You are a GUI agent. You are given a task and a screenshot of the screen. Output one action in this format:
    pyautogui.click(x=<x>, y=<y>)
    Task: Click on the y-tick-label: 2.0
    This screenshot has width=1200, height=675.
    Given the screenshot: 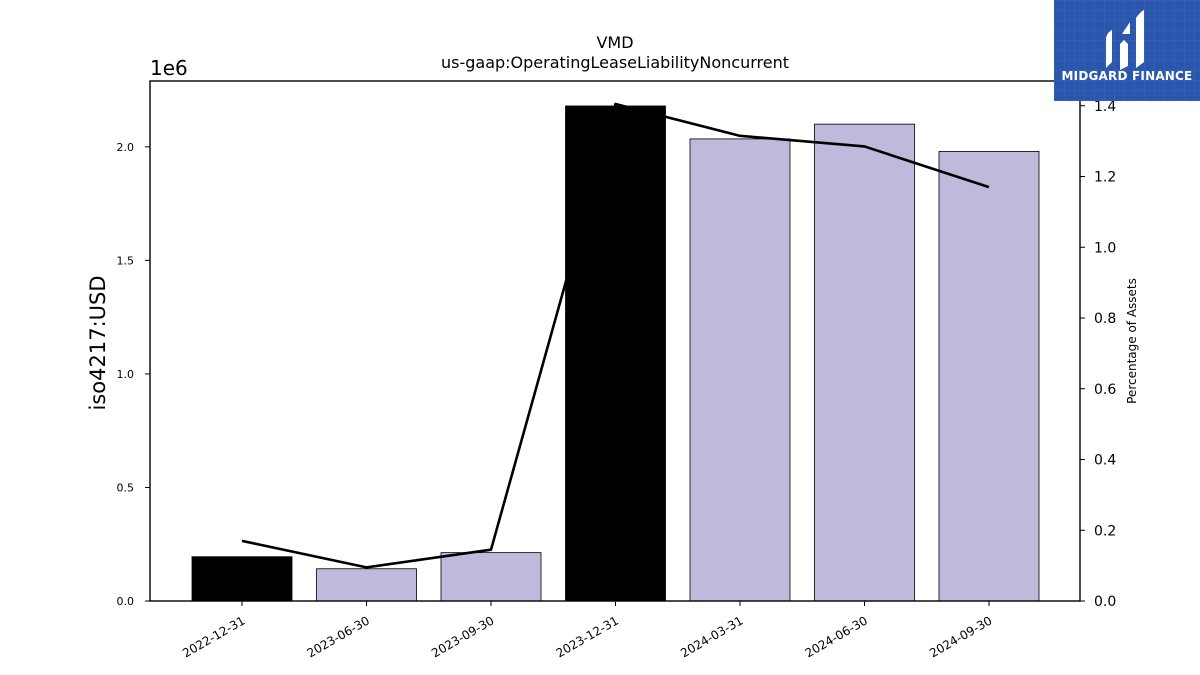 What is the action you would take?
    pyautogui.click(x=126, y=147)
    